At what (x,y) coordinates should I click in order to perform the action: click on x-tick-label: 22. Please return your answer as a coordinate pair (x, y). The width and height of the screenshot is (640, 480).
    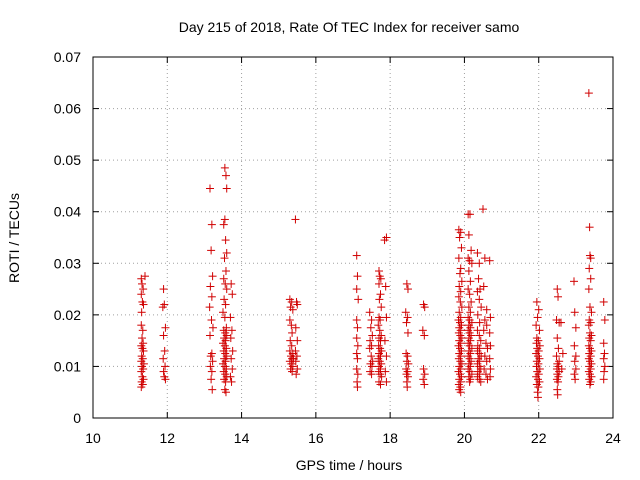
    Looking at the image, I should click on (539, 438).